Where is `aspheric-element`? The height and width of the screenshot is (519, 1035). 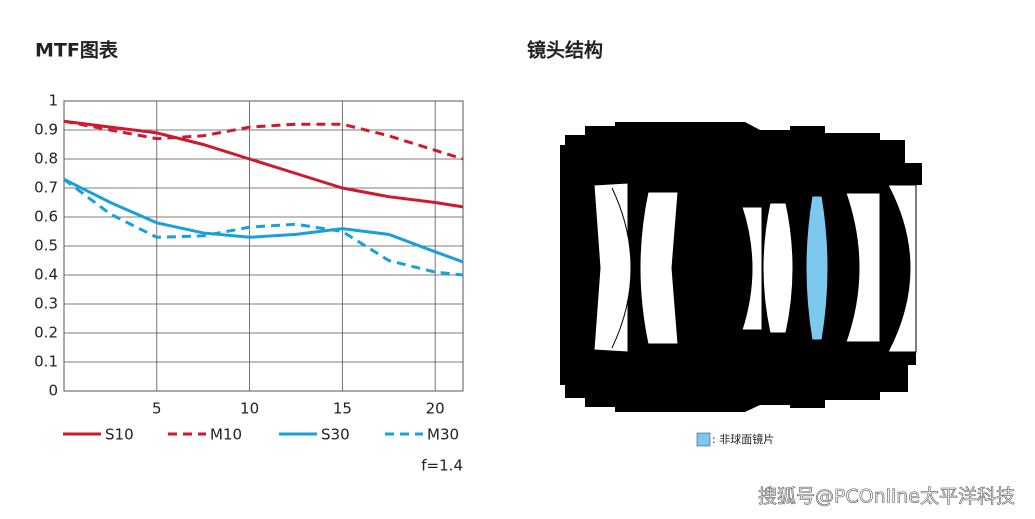
aspheric-element is located at coordinates (817, 268).